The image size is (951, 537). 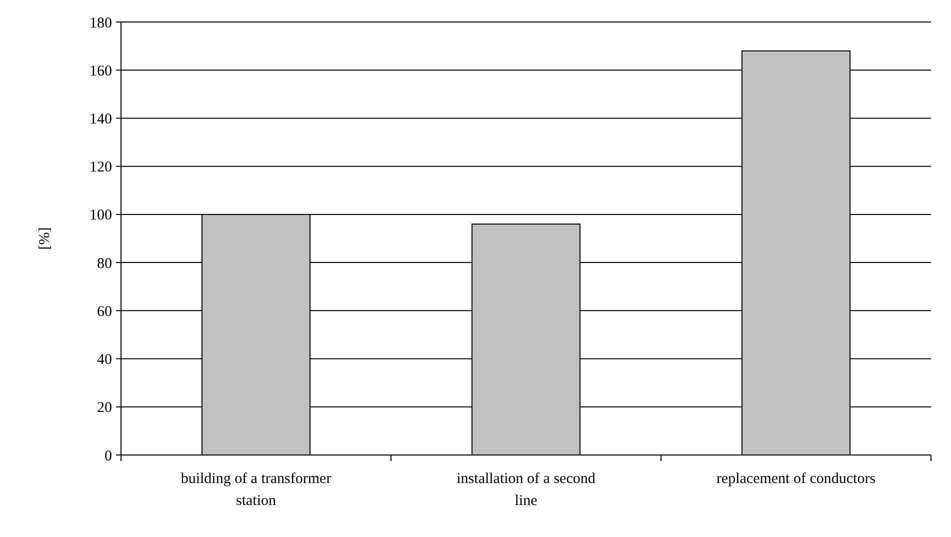 What do you see at coordinates (101, 71) in the screenshot?
I see `y-tick-label: 160` at bounding box center [101, 71].